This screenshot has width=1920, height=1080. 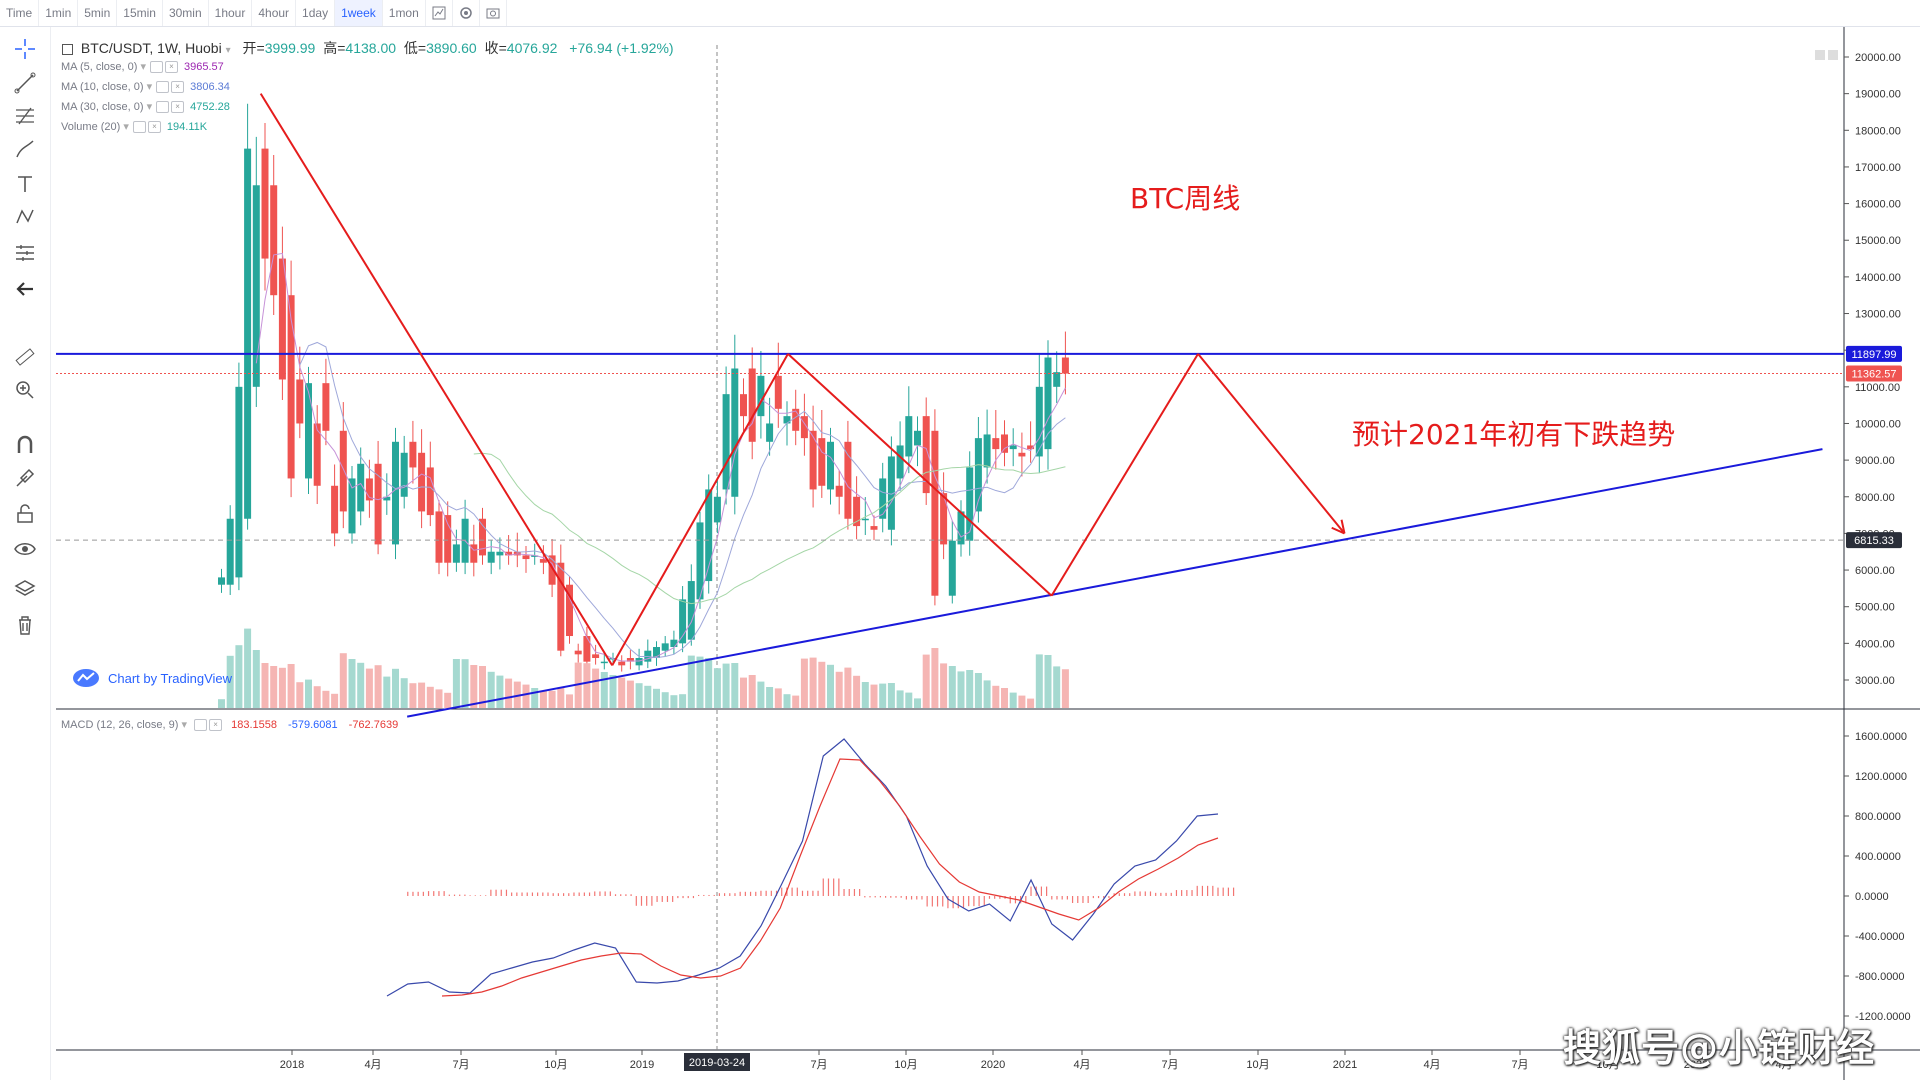 What do you see at coordinates (359, 13) in the screenshot?
I see `timeframe-1week: 1week` at bounding box center [359, 13].